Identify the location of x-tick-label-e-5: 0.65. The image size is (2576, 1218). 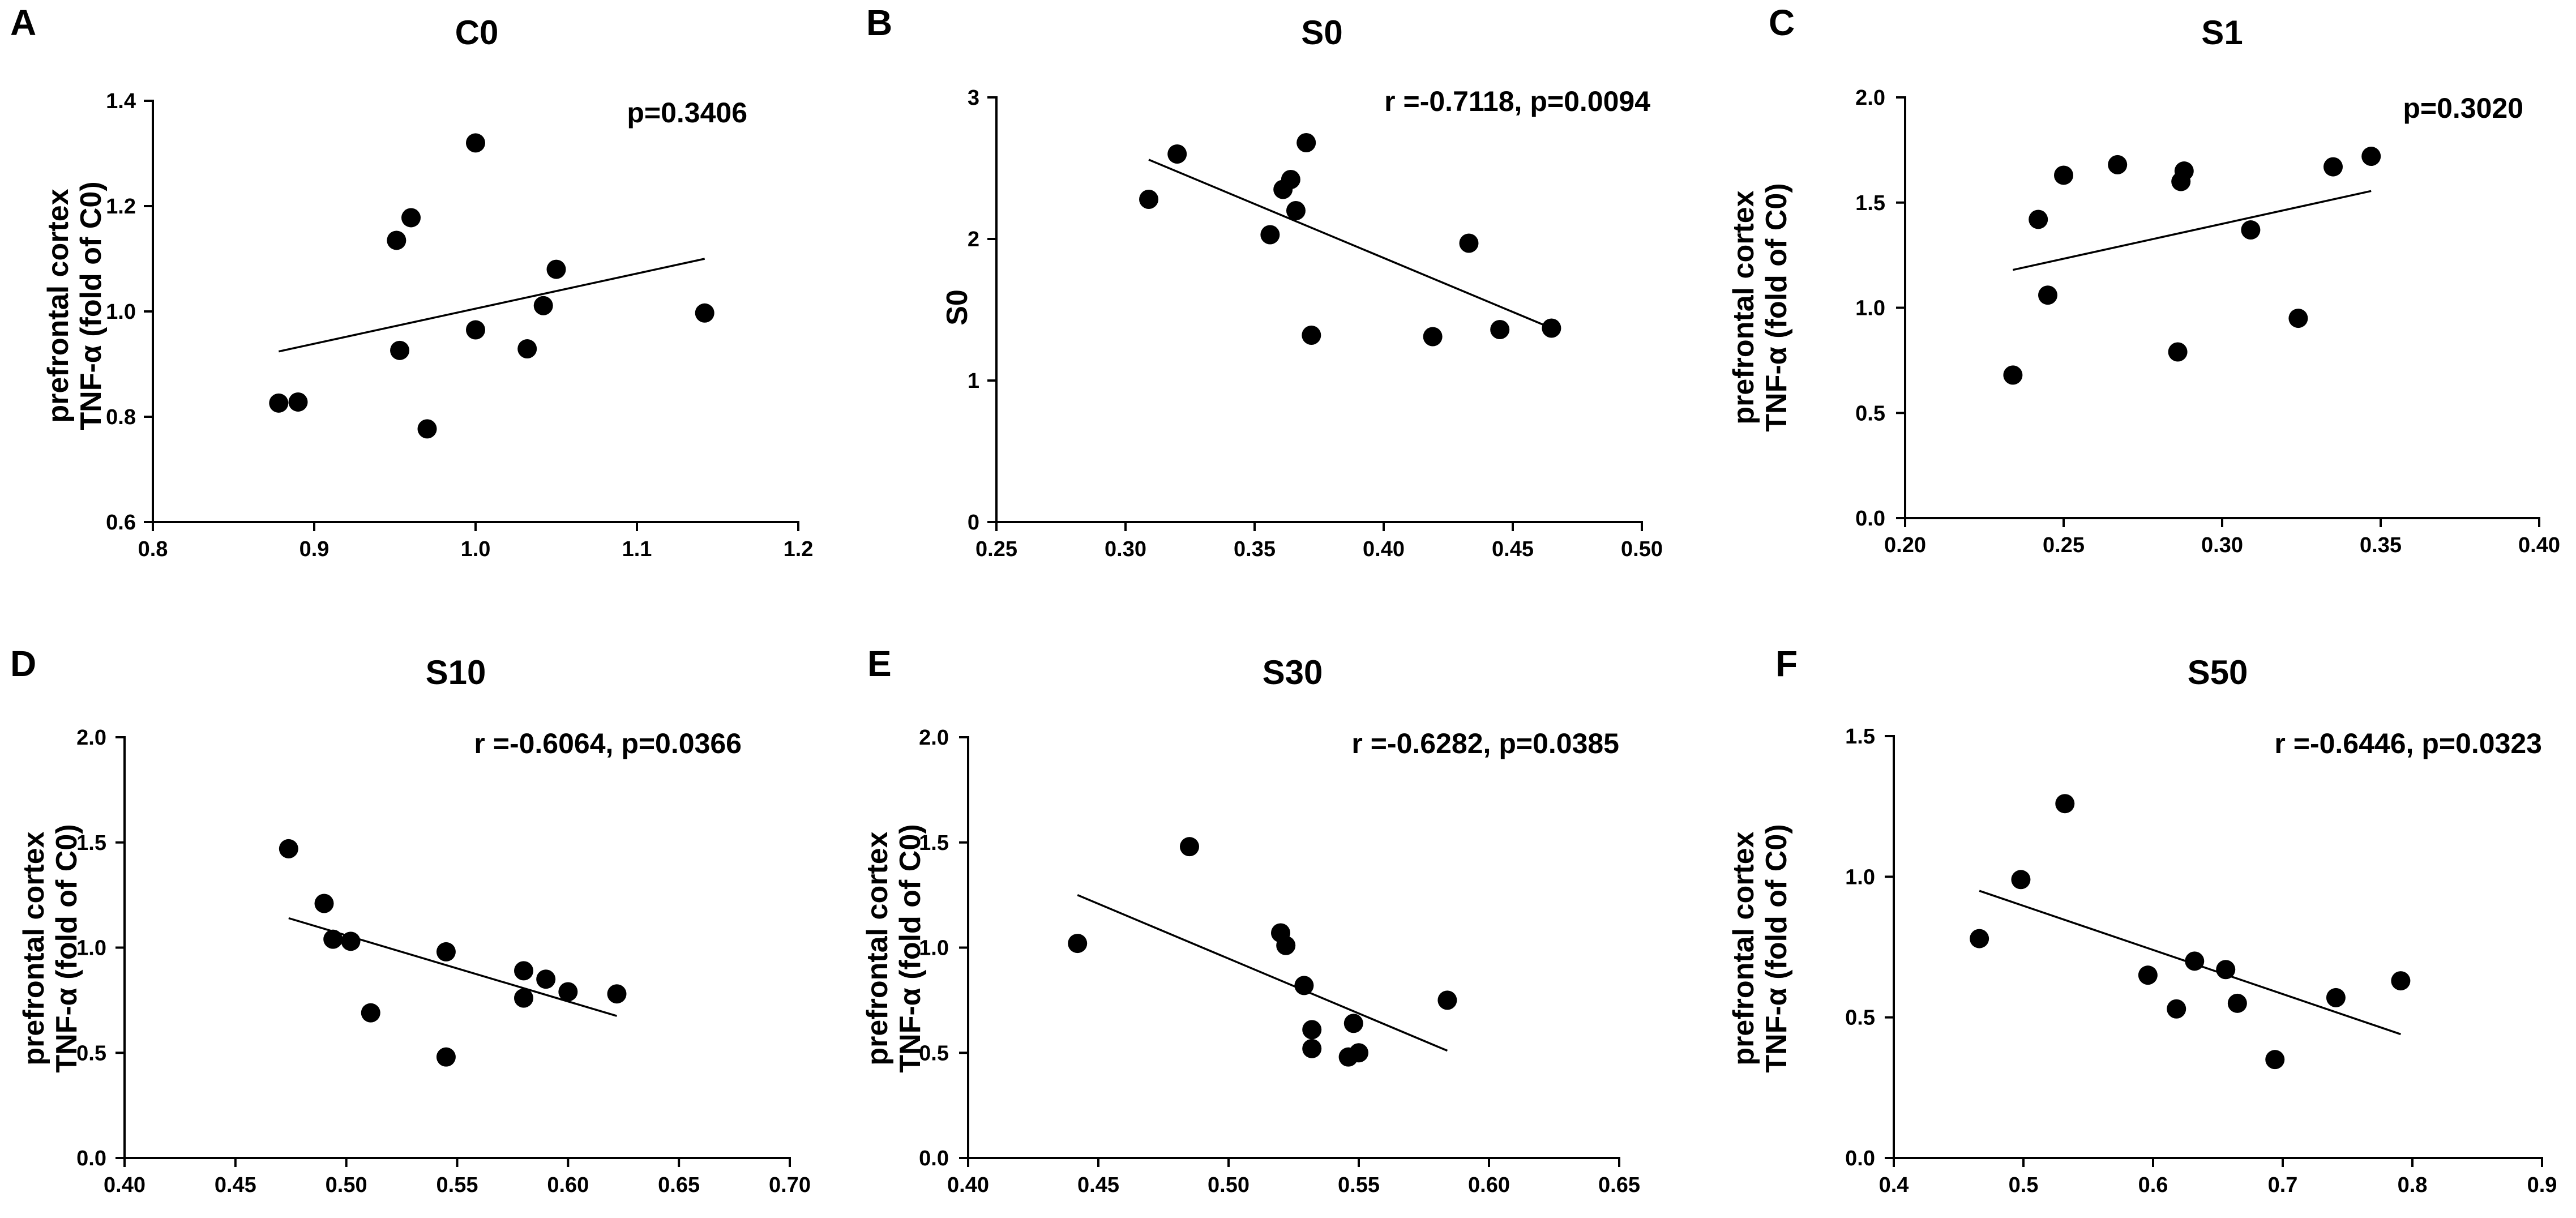
(1619, 1185).